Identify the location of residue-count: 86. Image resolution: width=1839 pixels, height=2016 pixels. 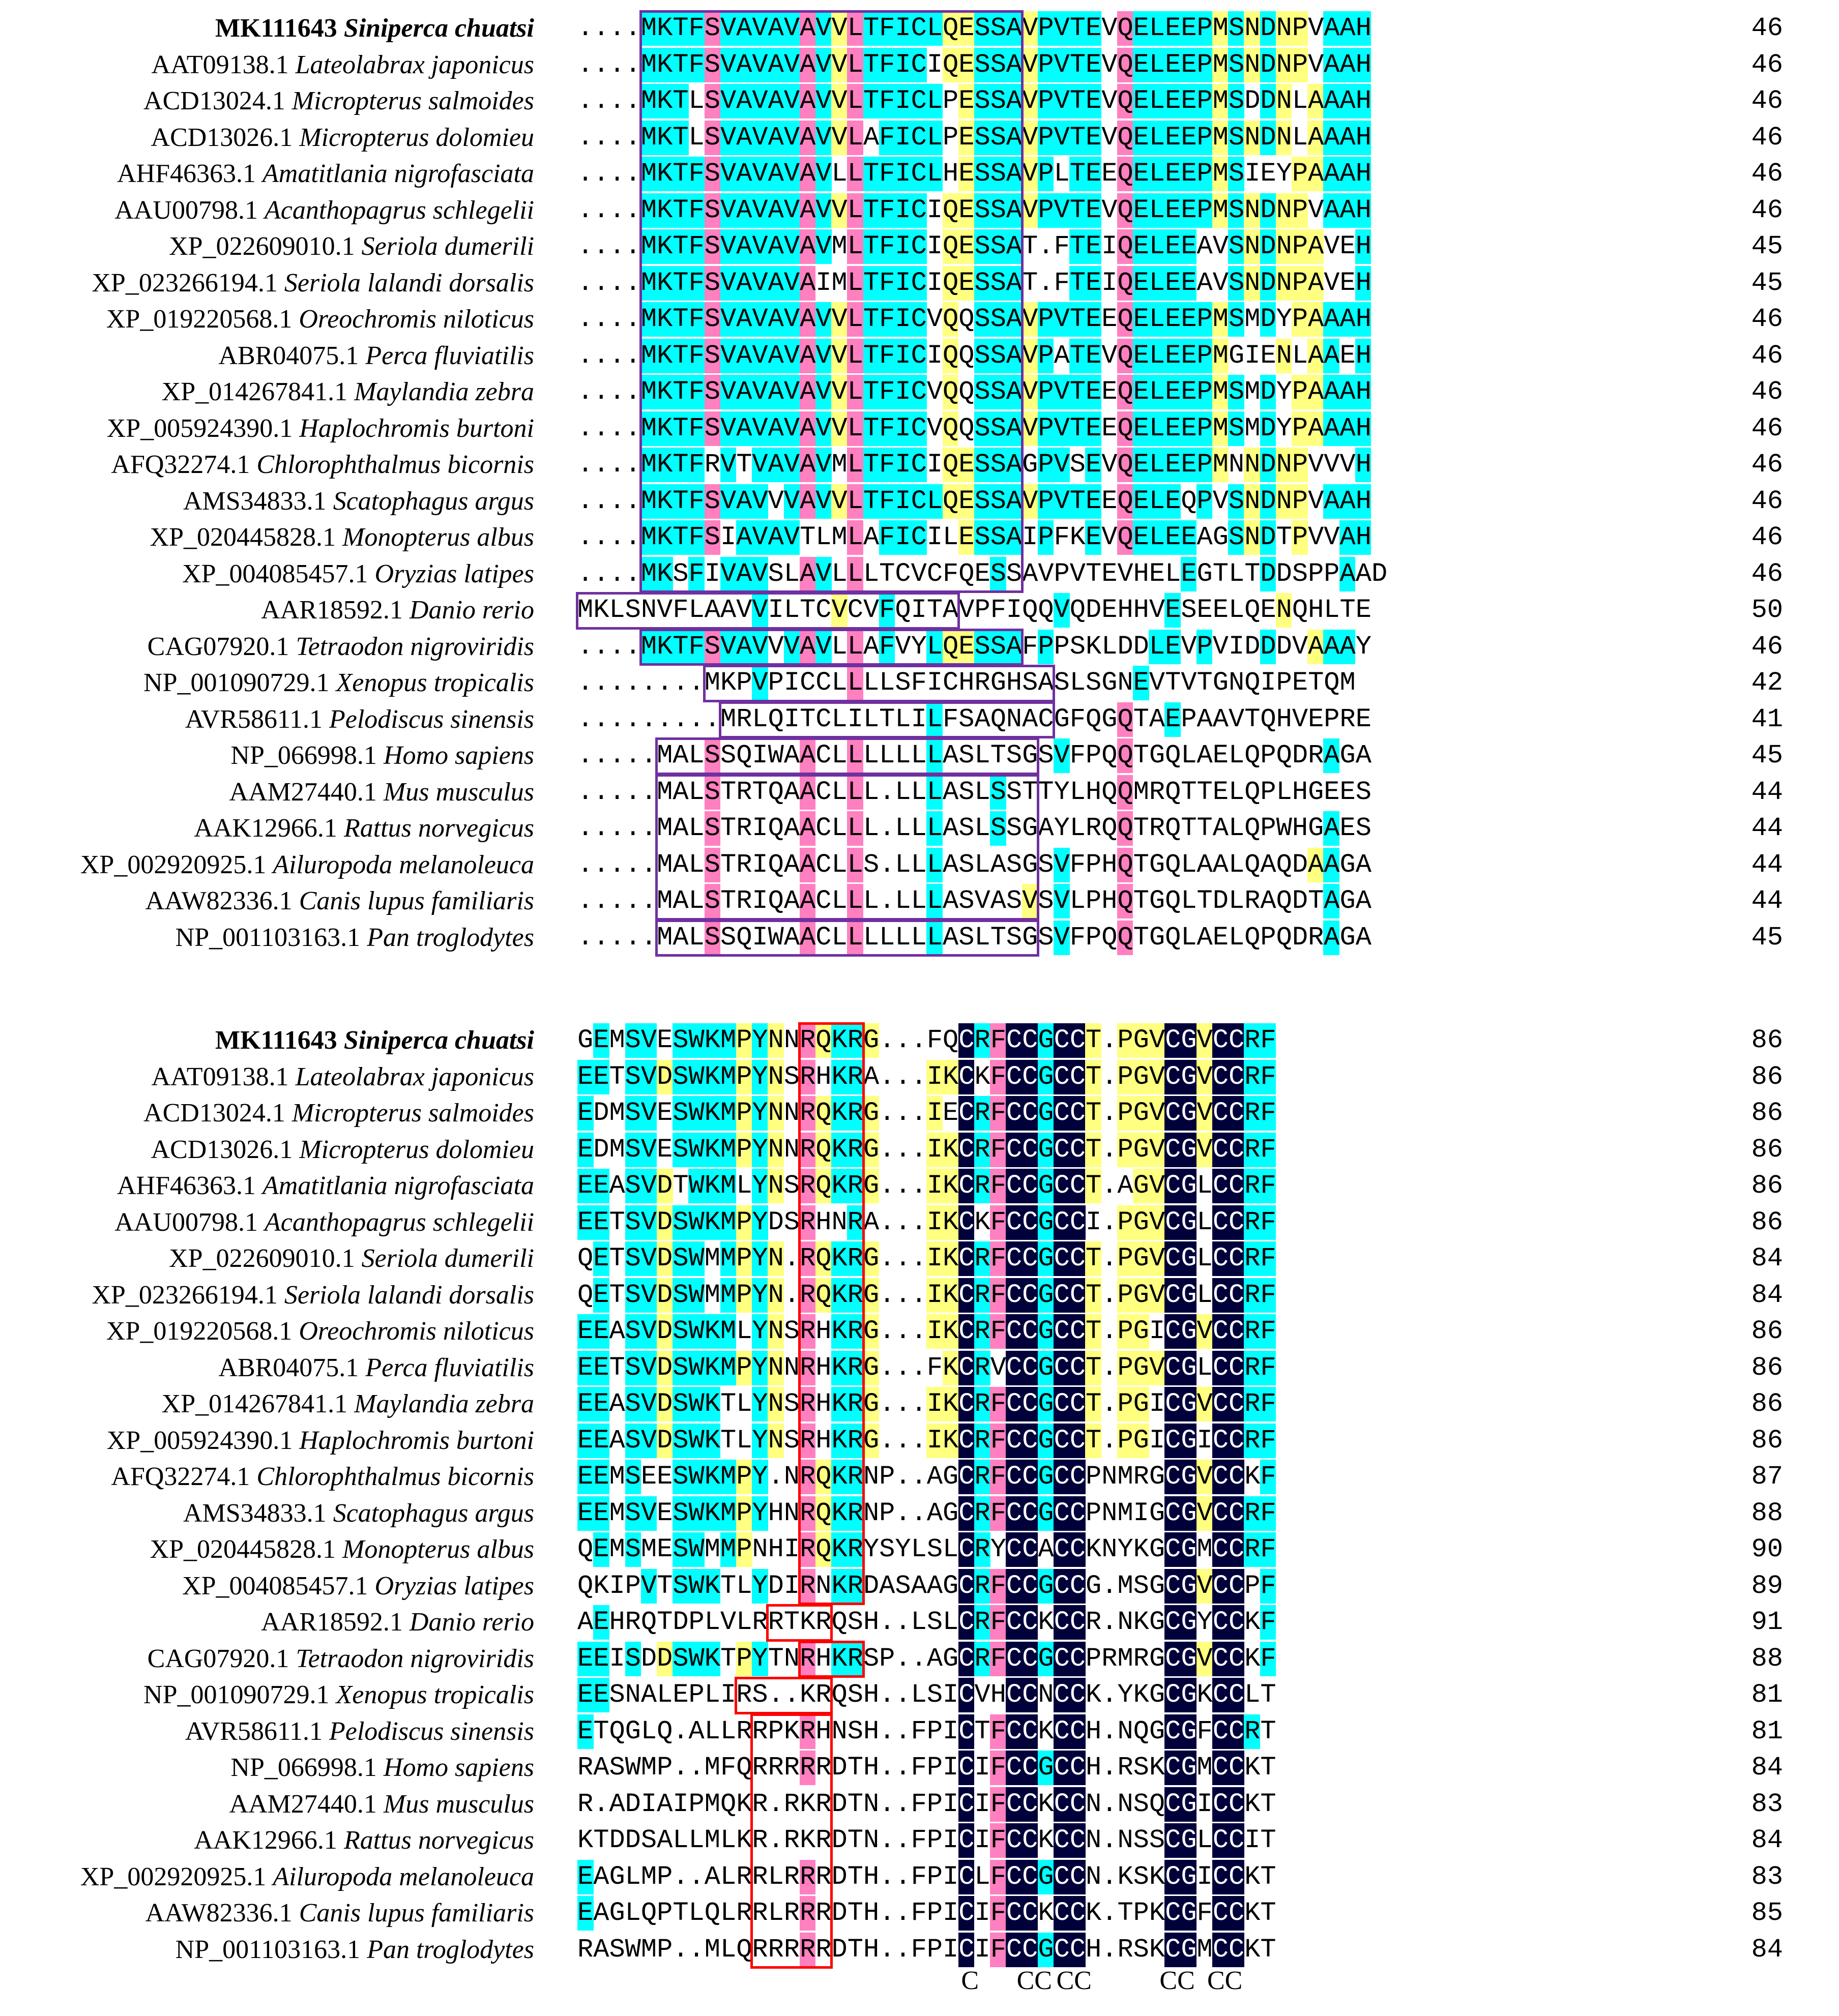
(1767, 1113).